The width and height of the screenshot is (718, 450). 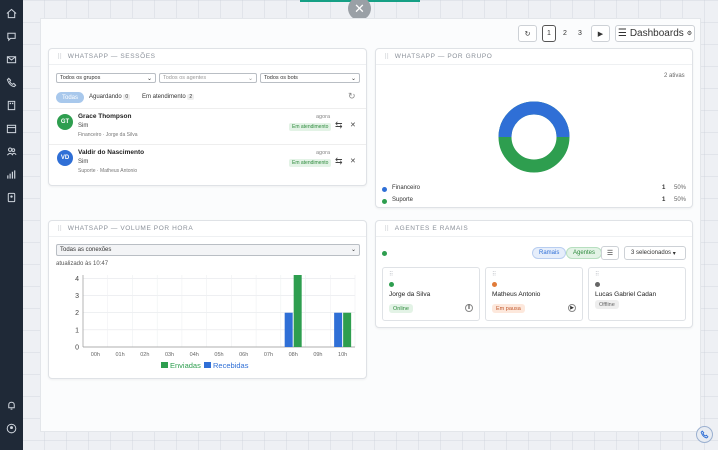 What do you see at coordinates (77, 296) in the screenshot?
I see `y-tick-label: 3` at bounding box center [77, 296].